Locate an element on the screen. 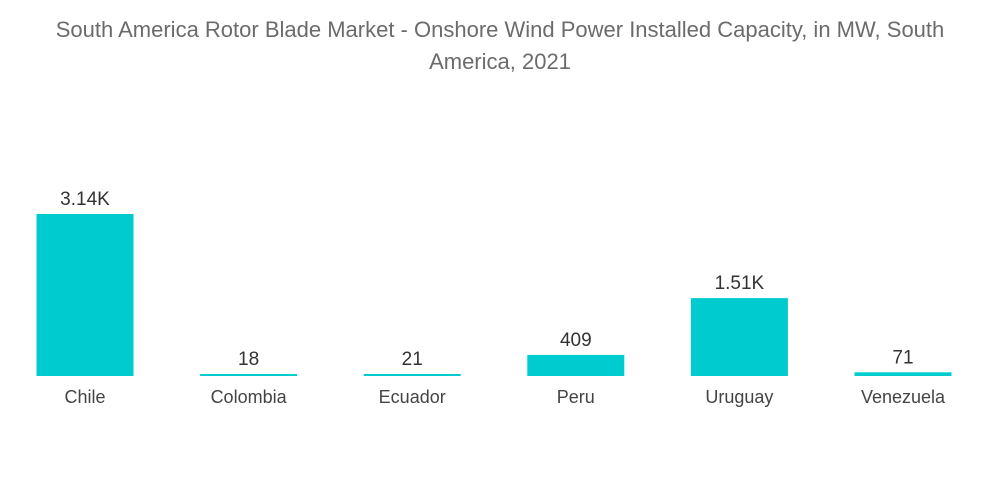  bar-venezuela is located at coordinates (903, 374).